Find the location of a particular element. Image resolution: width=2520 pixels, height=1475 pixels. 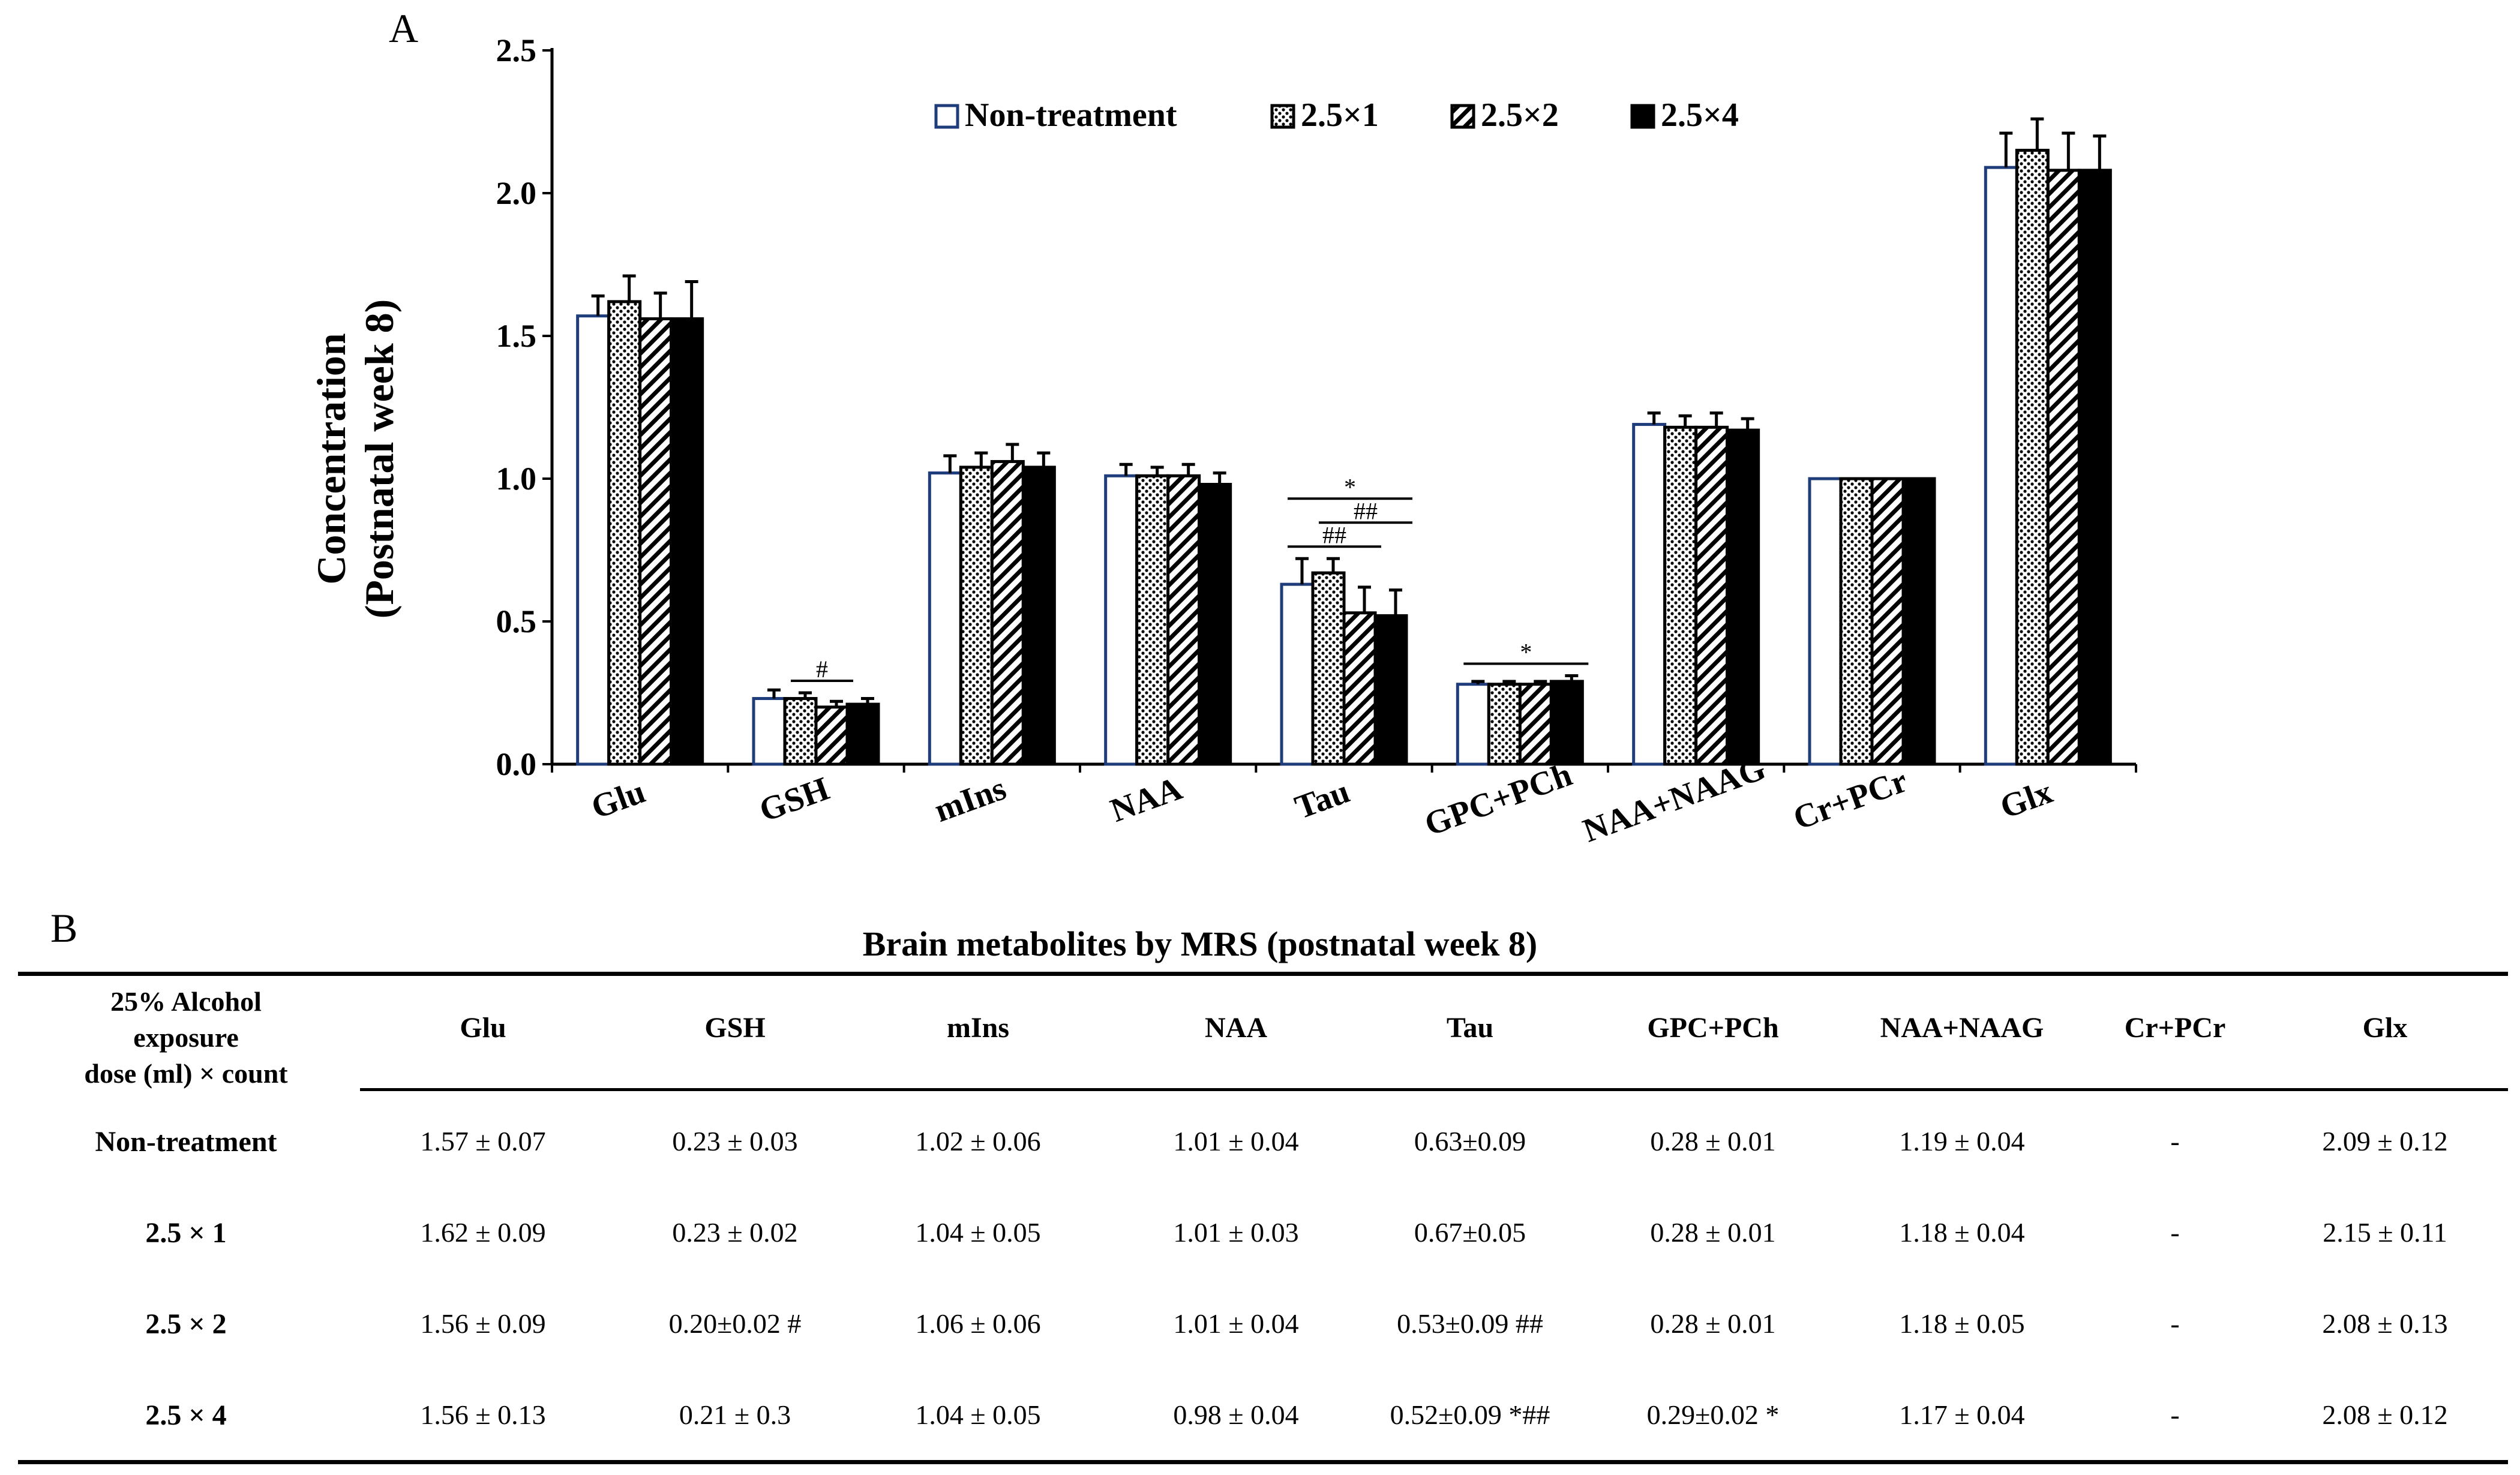

table-cell: 0.53±0.09 ## is located at coordinates (1470, 1323).